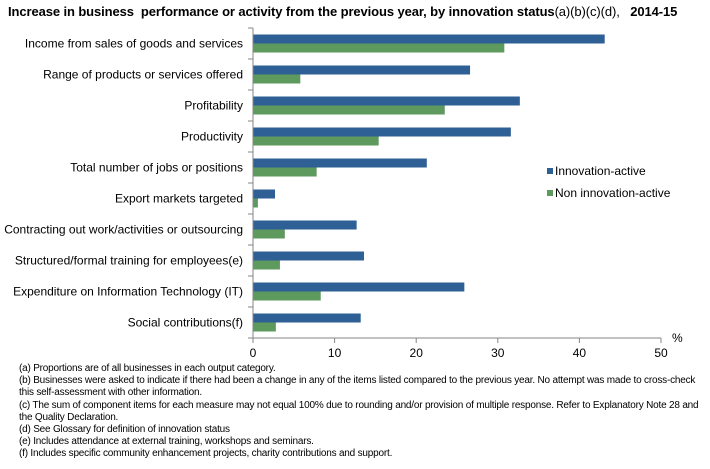 The height and width of the screenshot is (469, 710). Describe the element at coordinates (498, 353) in the screenshot. I see `x-tick-label: 30` at that location.